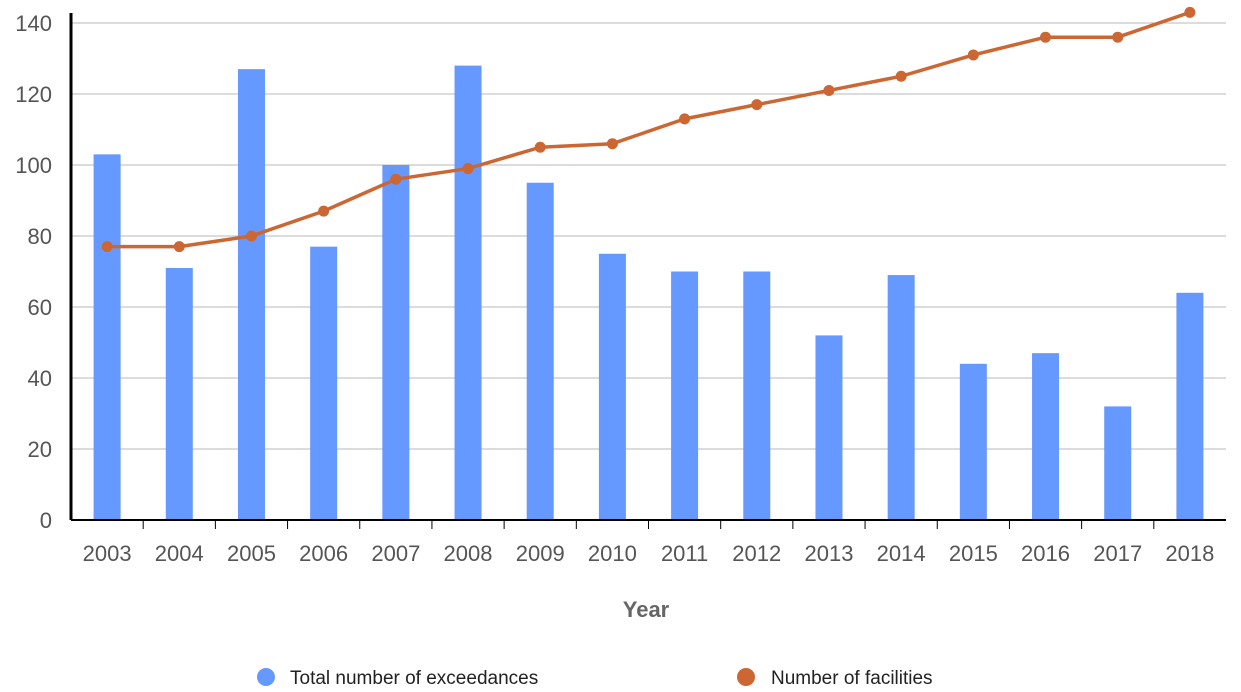  I want to click on bar-2009, so click(540, 351).